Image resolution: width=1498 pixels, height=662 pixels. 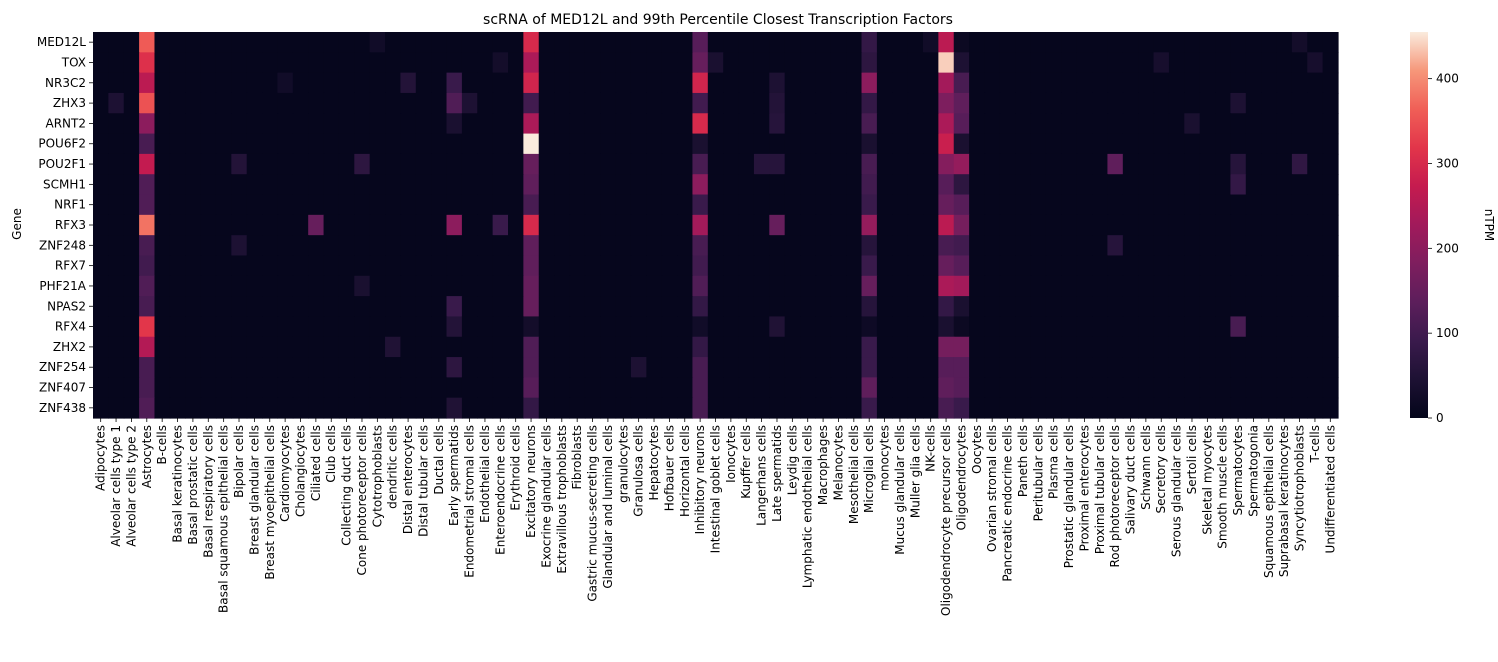 I want to click on y-tick-label: NR3C2, so click(x=65, y=83).